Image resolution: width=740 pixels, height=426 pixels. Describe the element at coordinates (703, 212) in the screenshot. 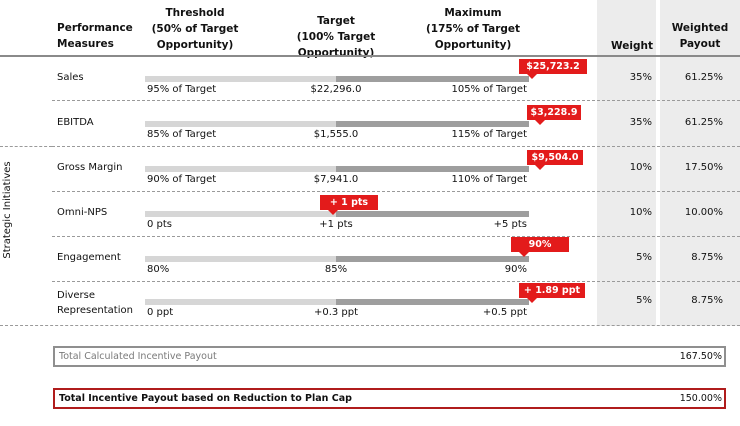

I see `payout-value: 10.00%` at that location.